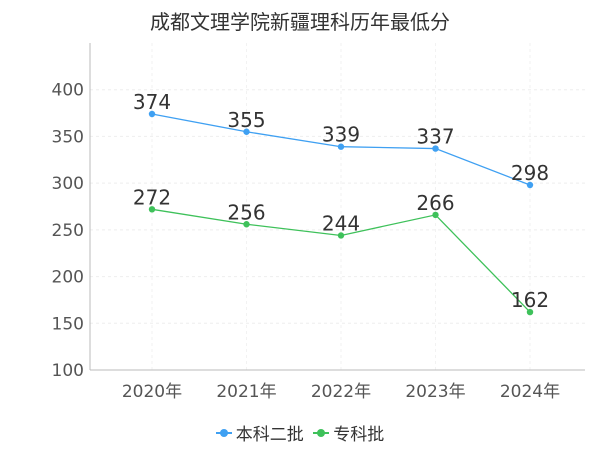 Image resolution: width=600 pixels, height=450 pixels. Describe the element at coordinates (152, 197) in the screenshot. I see `data-label-1-0: 272` at that location.